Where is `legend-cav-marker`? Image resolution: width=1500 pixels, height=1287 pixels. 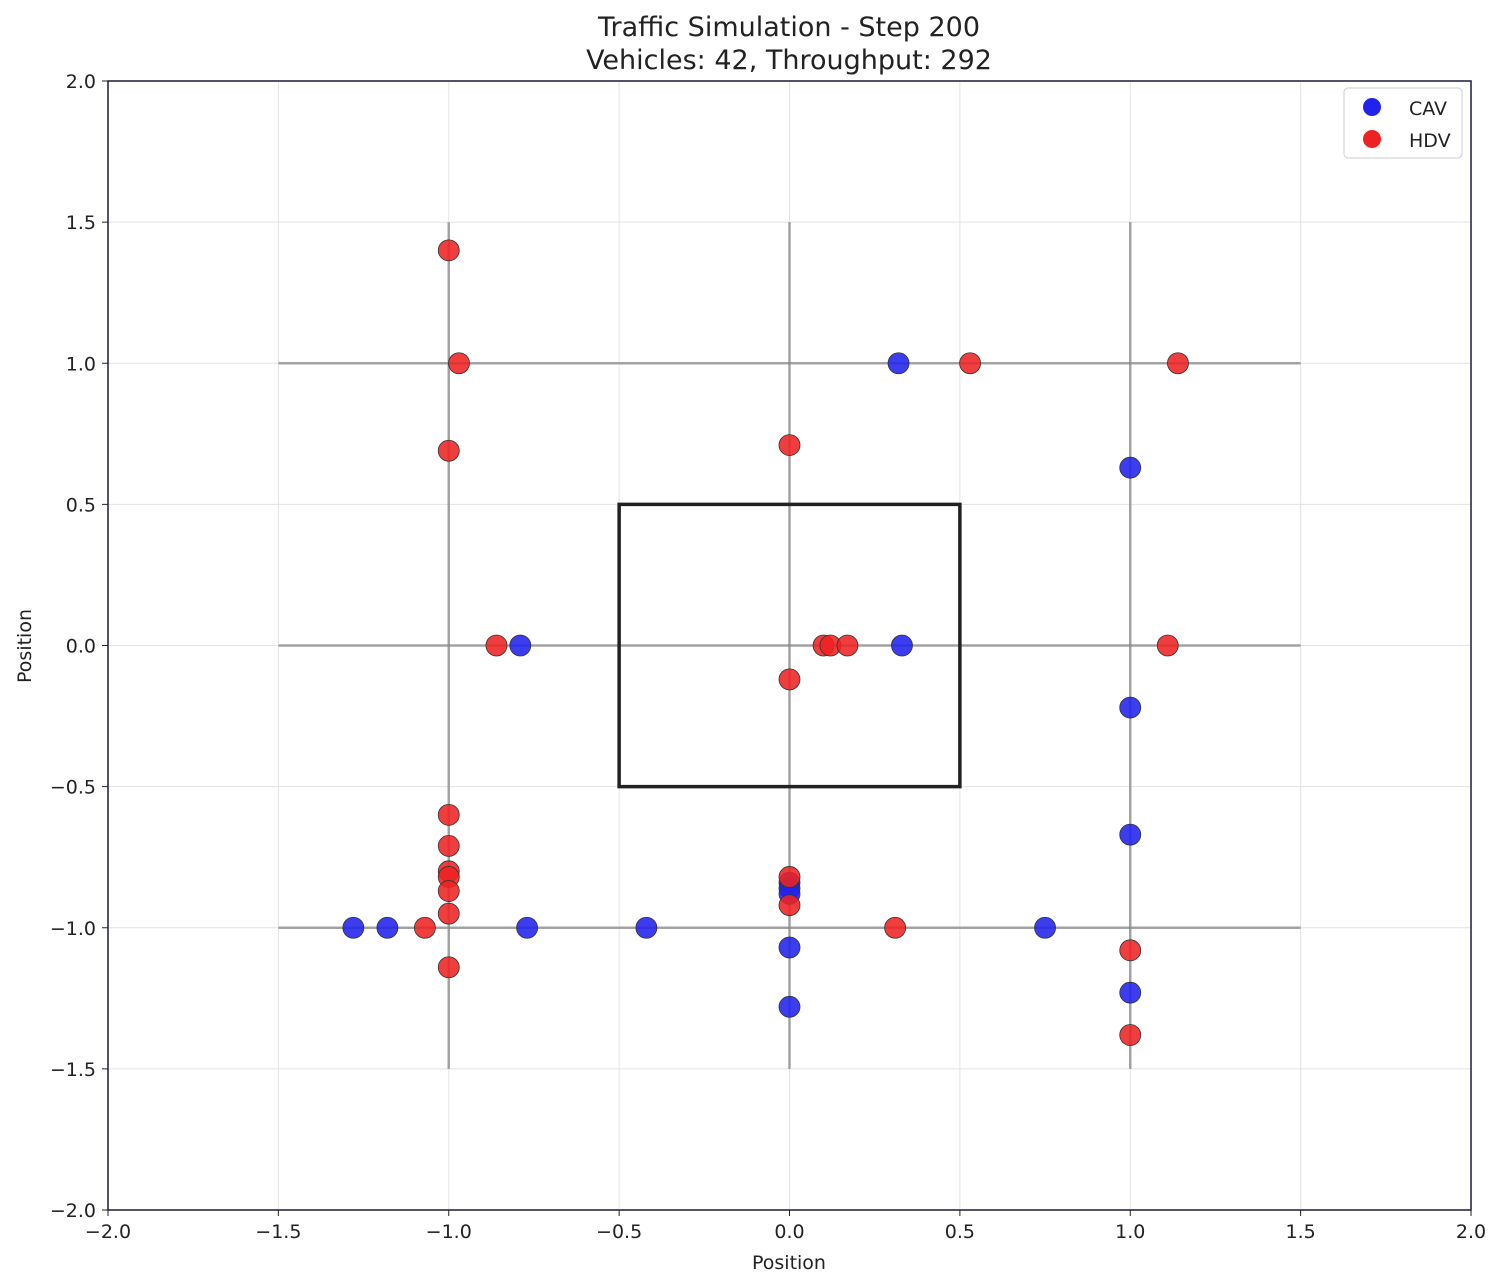 legend-cav-marker is located at coordinates (1372, 107).